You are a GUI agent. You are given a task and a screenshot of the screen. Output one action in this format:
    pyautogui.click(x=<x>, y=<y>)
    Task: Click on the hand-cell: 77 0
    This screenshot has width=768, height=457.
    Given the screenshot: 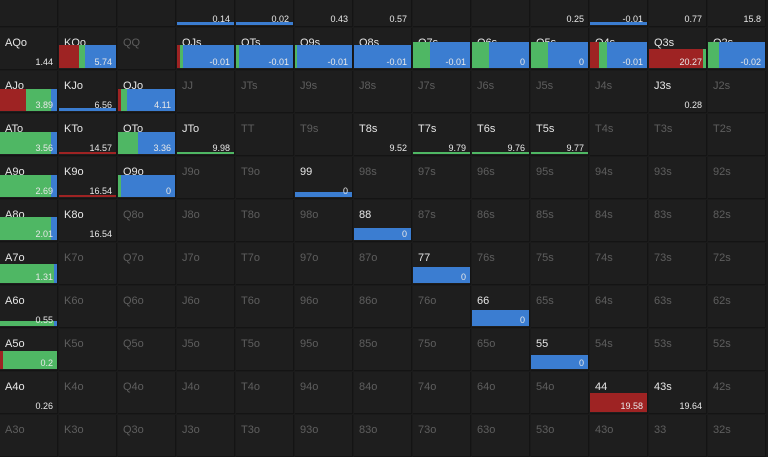 What is the action you would take?
    pyautogui.click(x=442, y=264)
    